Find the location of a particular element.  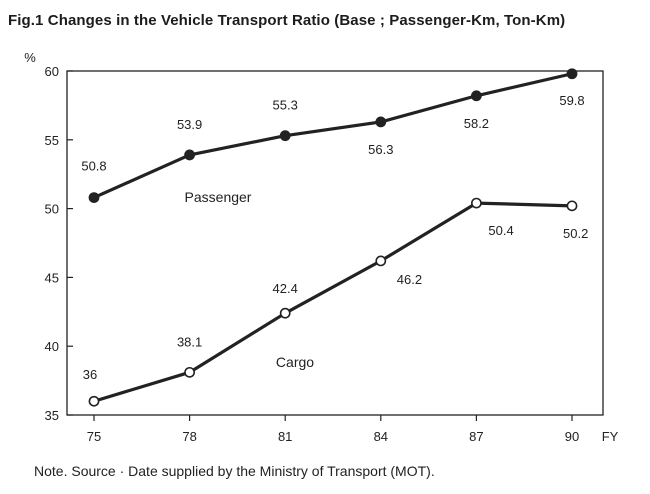

cargo-data-label: 36 is located at coordinates (90, 374).